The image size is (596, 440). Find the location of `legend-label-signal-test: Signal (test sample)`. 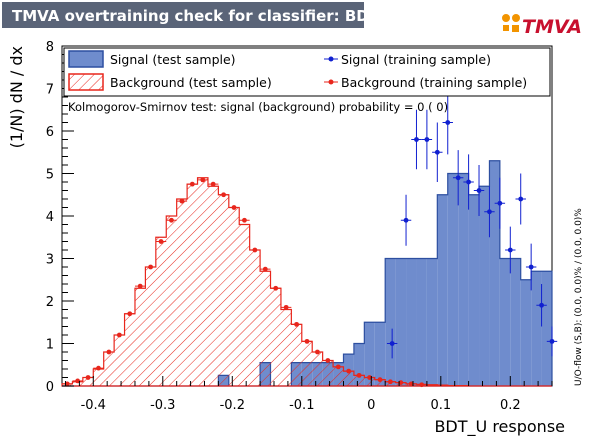

legend-label-signal-test: Signal (test sample) is located at coordinates (173, 59).